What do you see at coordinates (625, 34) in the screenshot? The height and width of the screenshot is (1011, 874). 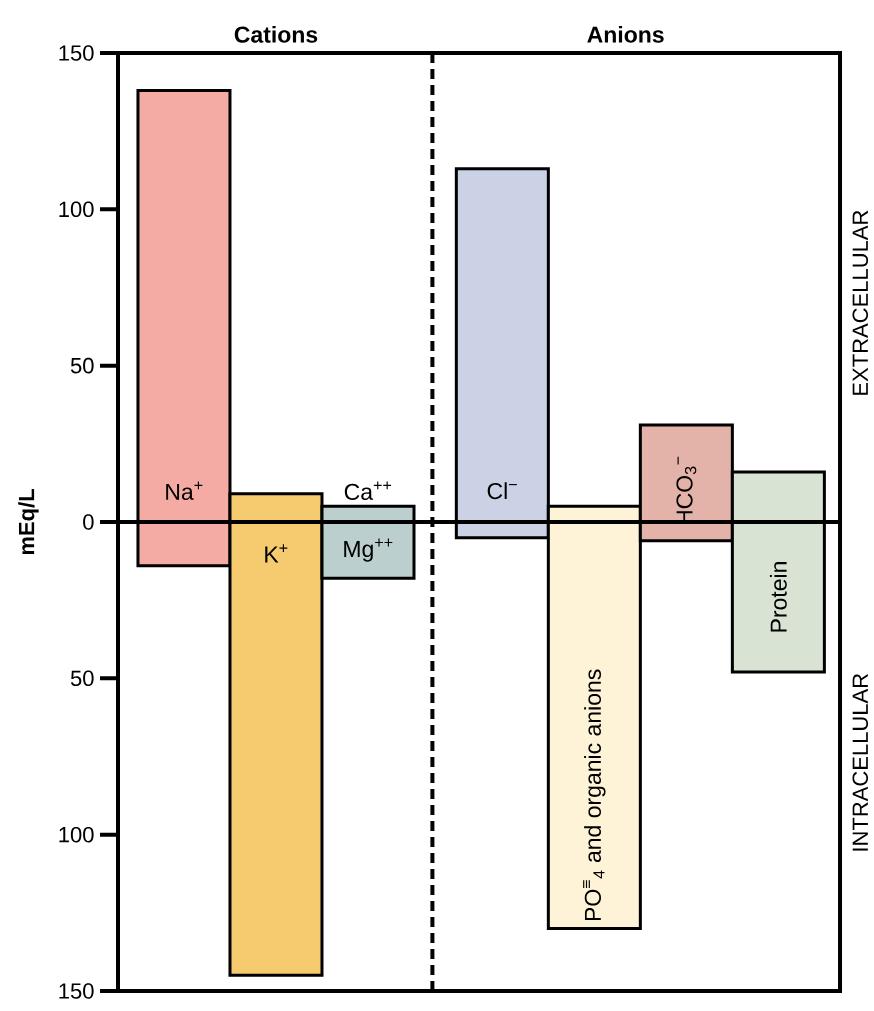 I see `text: Anions` at bounding box center [625, 34].